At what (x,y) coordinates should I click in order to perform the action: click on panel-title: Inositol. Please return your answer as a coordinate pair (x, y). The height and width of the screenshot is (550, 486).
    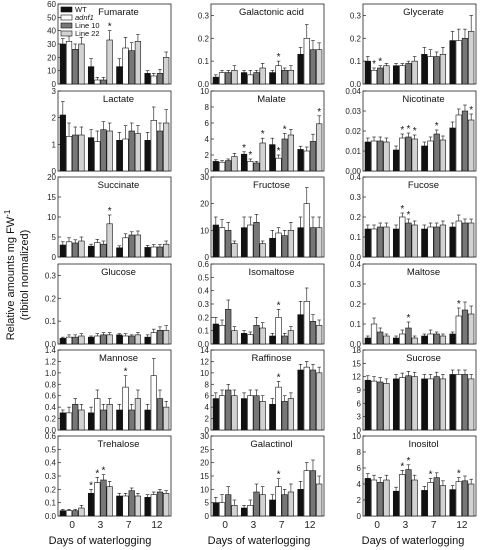
    Looking at the image, I should click on (423, 444).